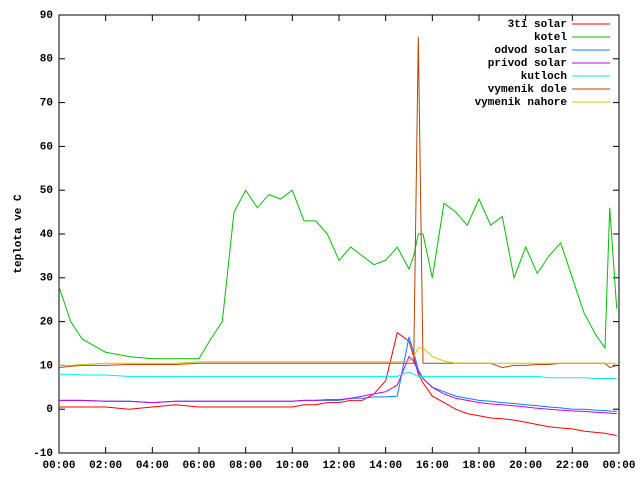 The width and height of the screenshot is (640, 480). What do you see at coordinates (46, 191) in the screenshot?
I see `y-tick-label: 50` at bounding box center [46, 191].